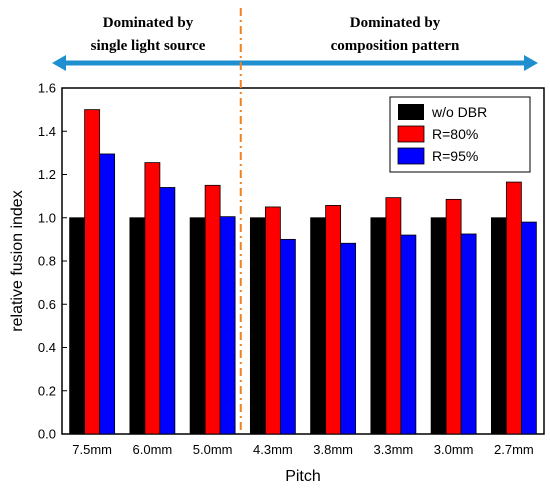 The image size is (550, 491). I want to click on y-tick-label: 1.6, so click(47, 88).